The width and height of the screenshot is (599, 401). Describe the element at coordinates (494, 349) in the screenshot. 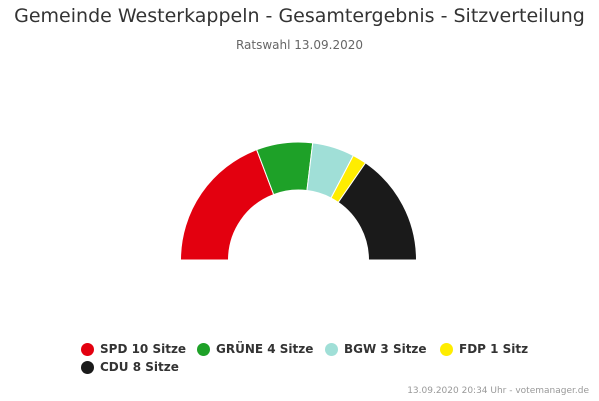

I see `legend-label: FDP 1 Sitz` at that location.